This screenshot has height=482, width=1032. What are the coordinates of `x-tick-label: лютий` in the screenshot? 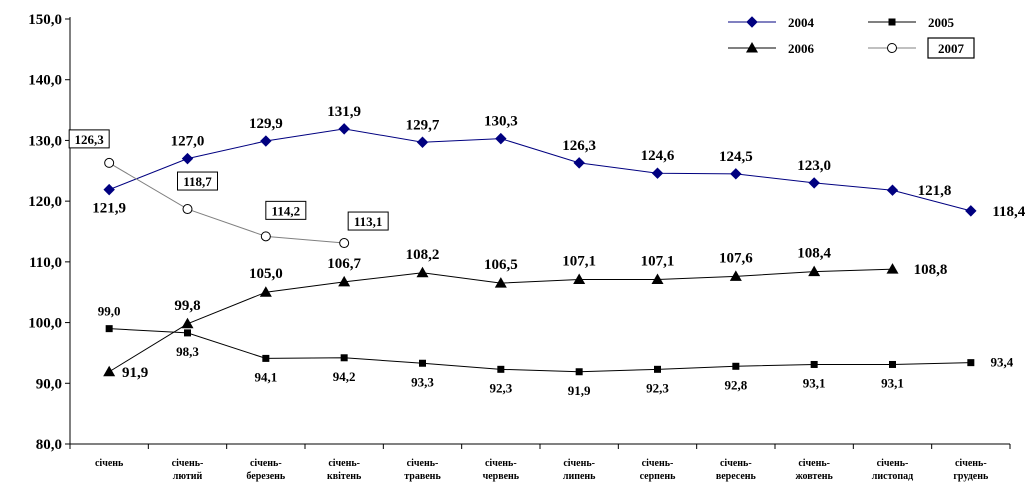 It's located at (188, 476).